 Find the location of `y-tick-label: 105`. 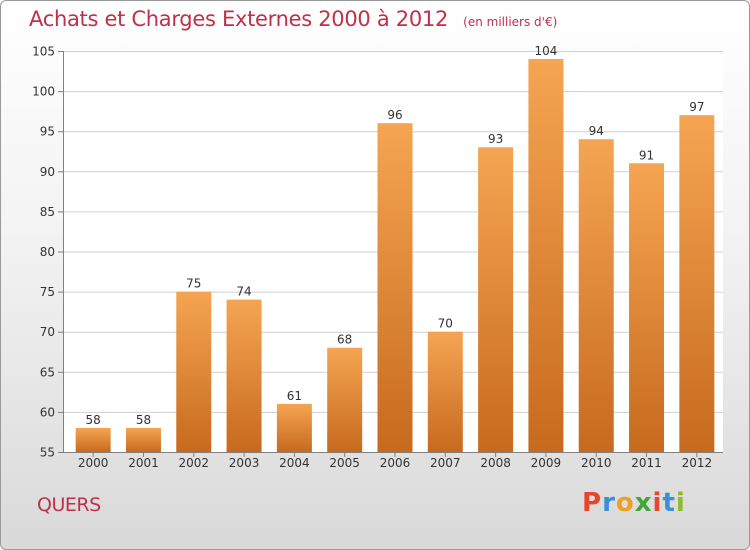

y-tick-label: 105 is located at coordinates (43, 52).